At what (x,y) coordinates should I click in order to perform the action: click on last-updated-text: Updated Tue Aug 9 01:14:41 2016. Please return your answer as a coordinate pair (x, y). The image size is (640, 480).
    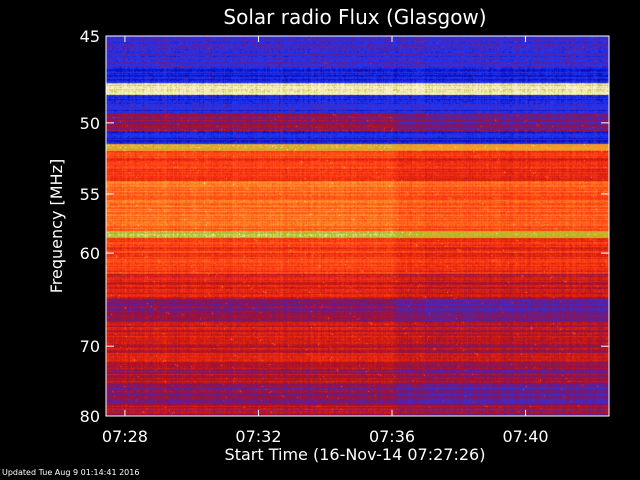
    Looking at the image, I should click on (71, 472).